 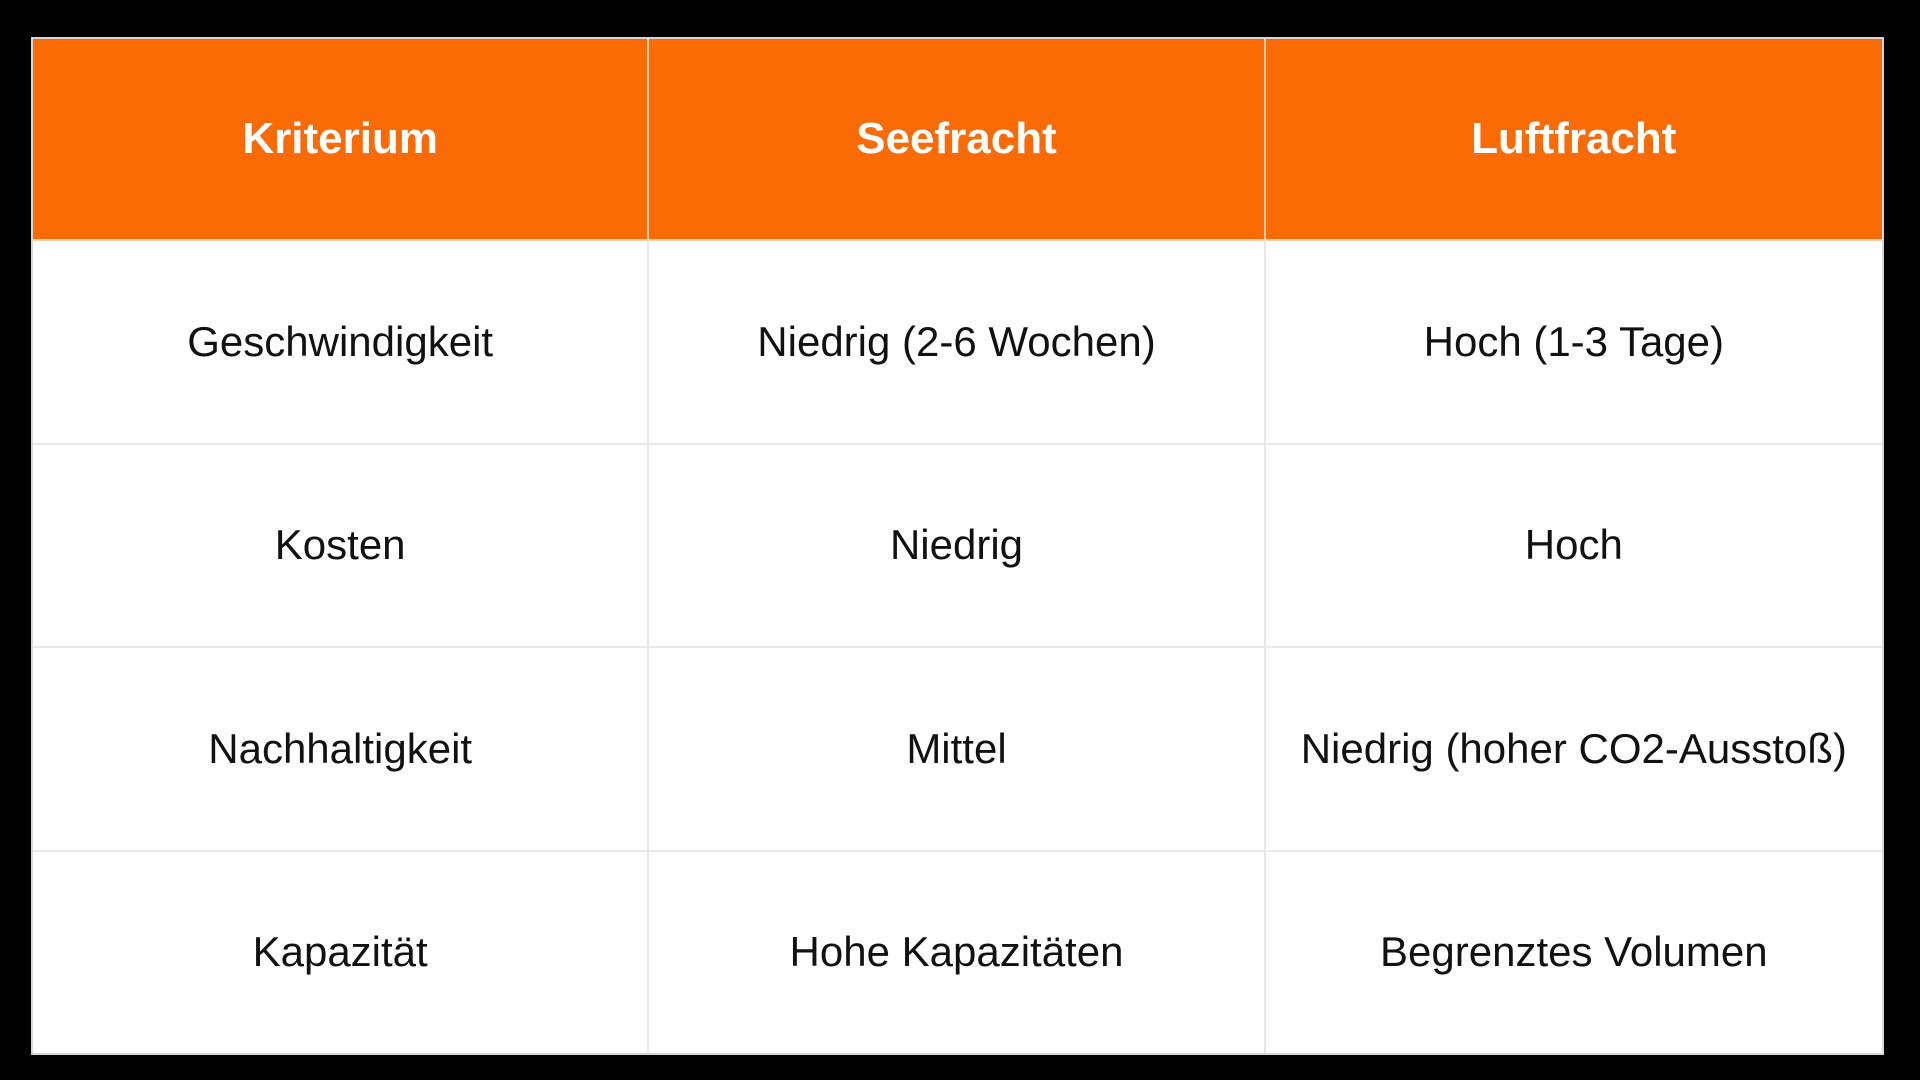 I want to click on cell-text: Niedrig, so click(x=956, y=545).